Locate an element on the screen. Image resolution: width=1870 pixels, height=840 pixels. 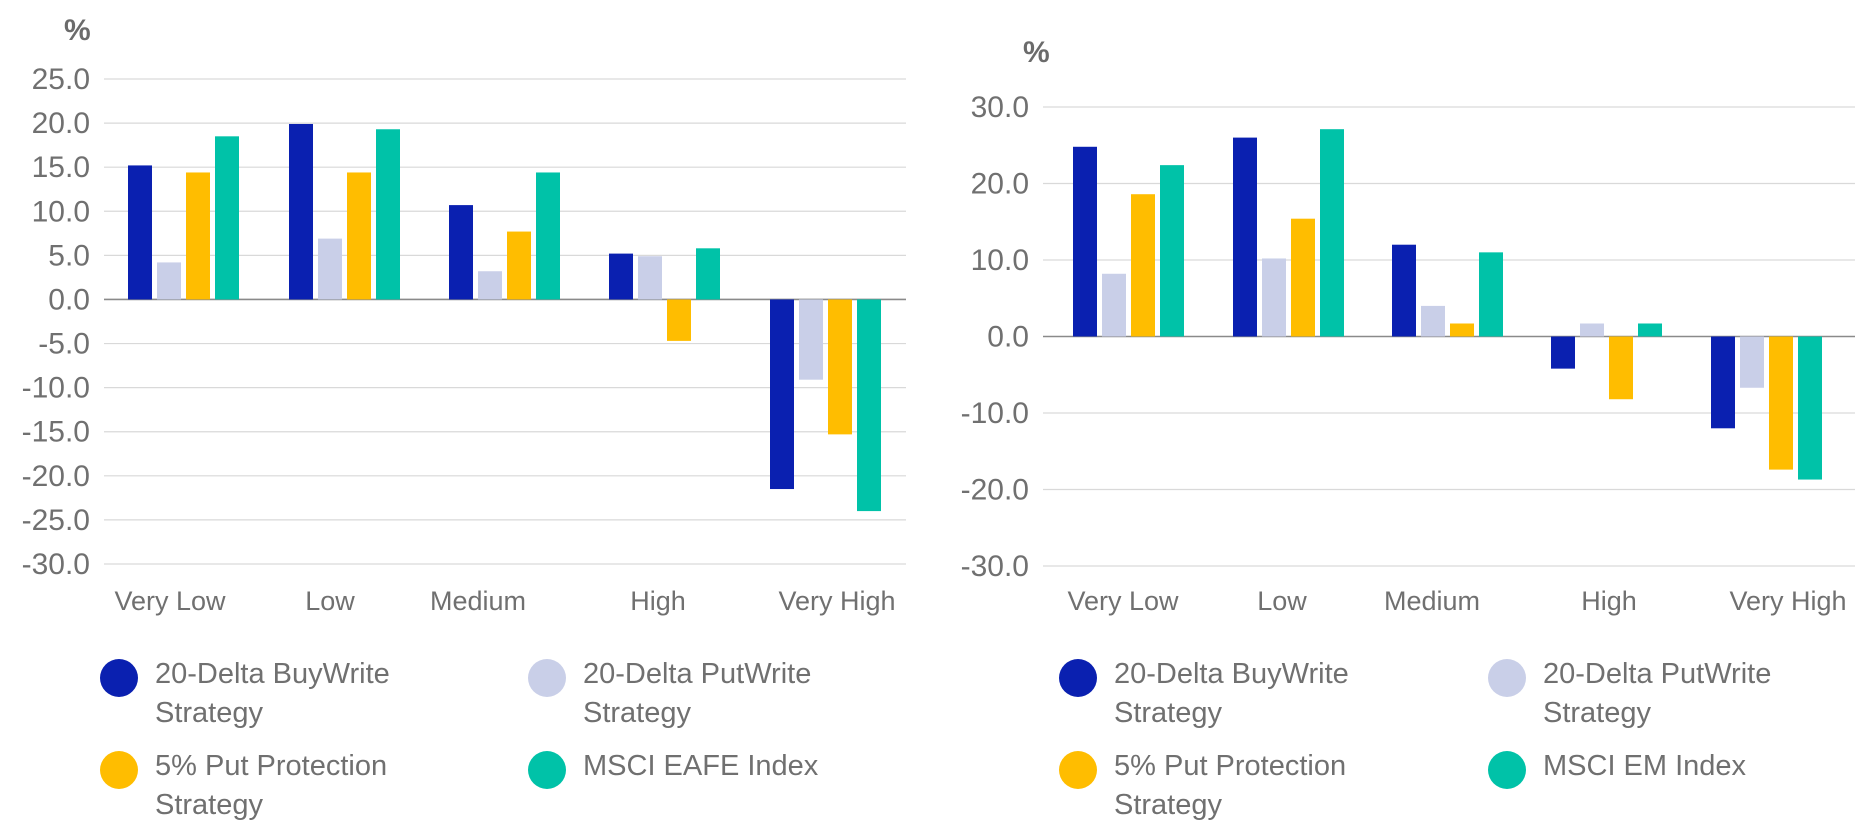
legend-item-index: MSCI EM Index is located at coordinates (1665, 768).